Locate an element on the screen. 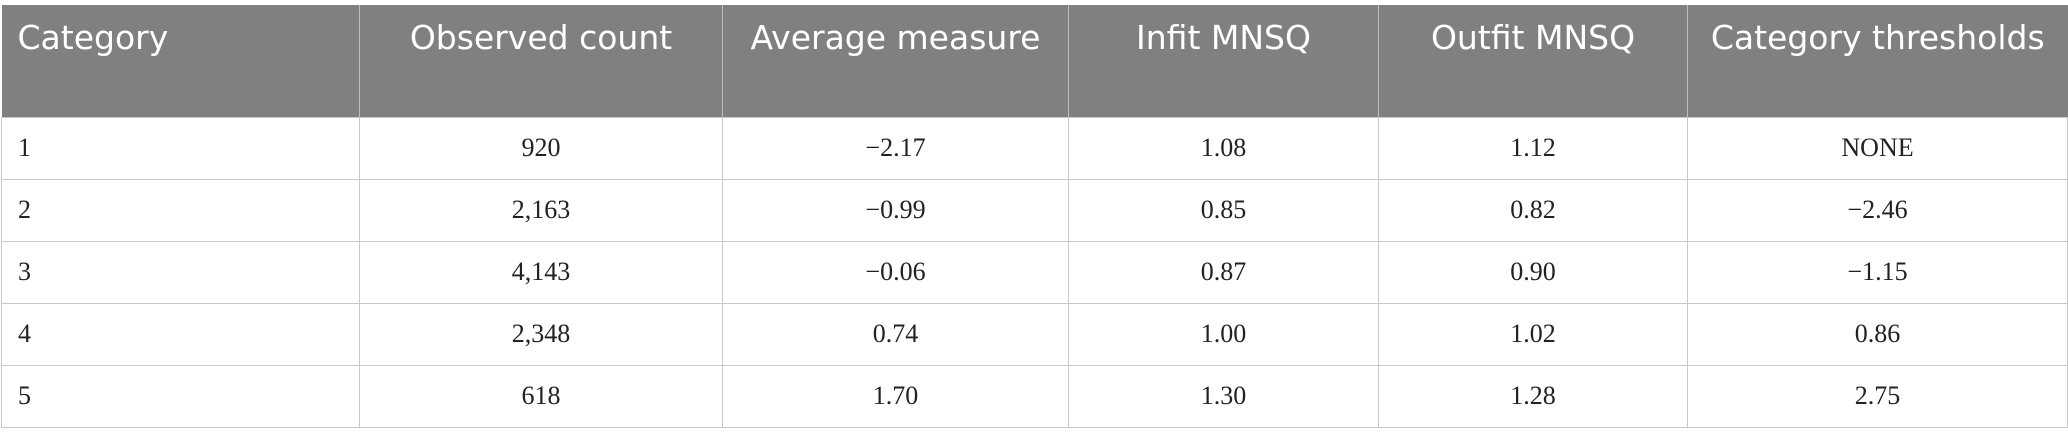 The height and width of the screenshot is (439, 2068). table-cell: 5 is located at coordinates (180, 396).